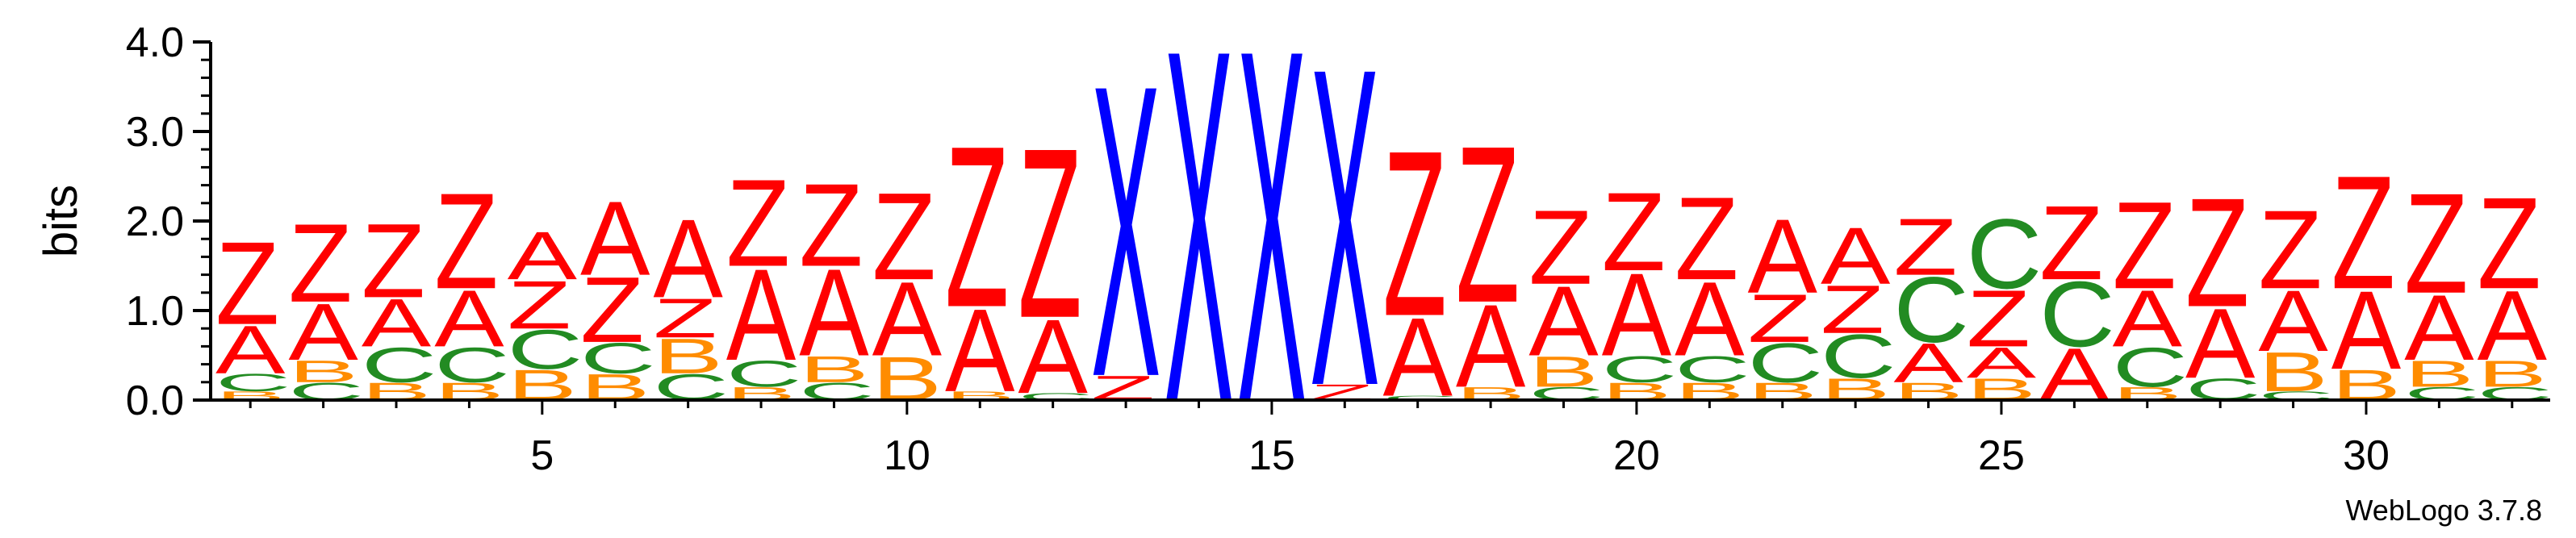 This screenshot has width=2576, height=538. What do you see at coordinates (155, 221) in the screenshot?
I see `y-tick-label: 2.0` at bounding box center [155, 221].